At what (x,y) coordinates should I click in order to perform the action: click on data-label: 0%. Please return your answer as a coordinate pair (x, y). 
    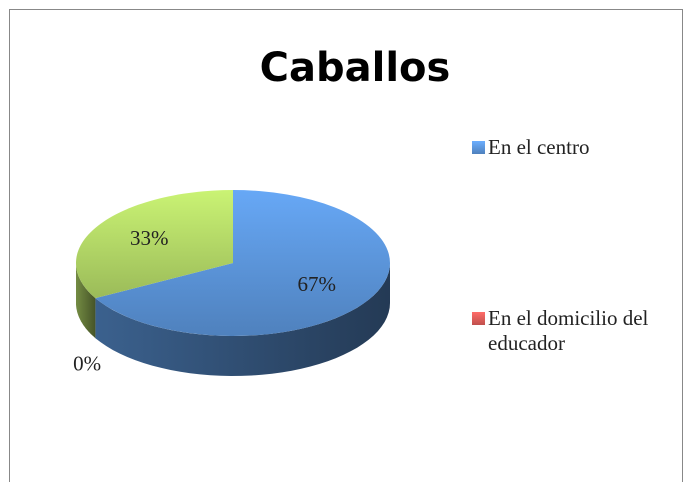
    Looking at the image, I should click on (87, 363).